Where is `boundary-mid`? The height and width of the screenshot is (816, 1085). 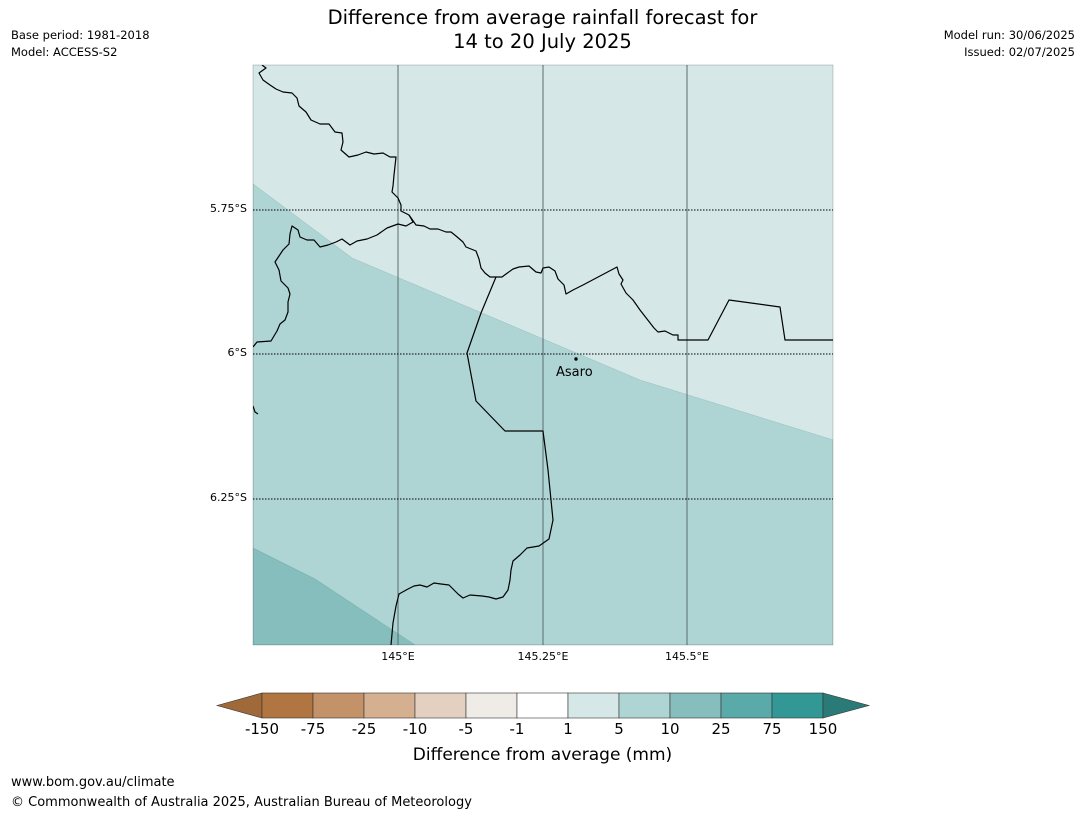 boundary-mid is located at coordinates (620, 277).